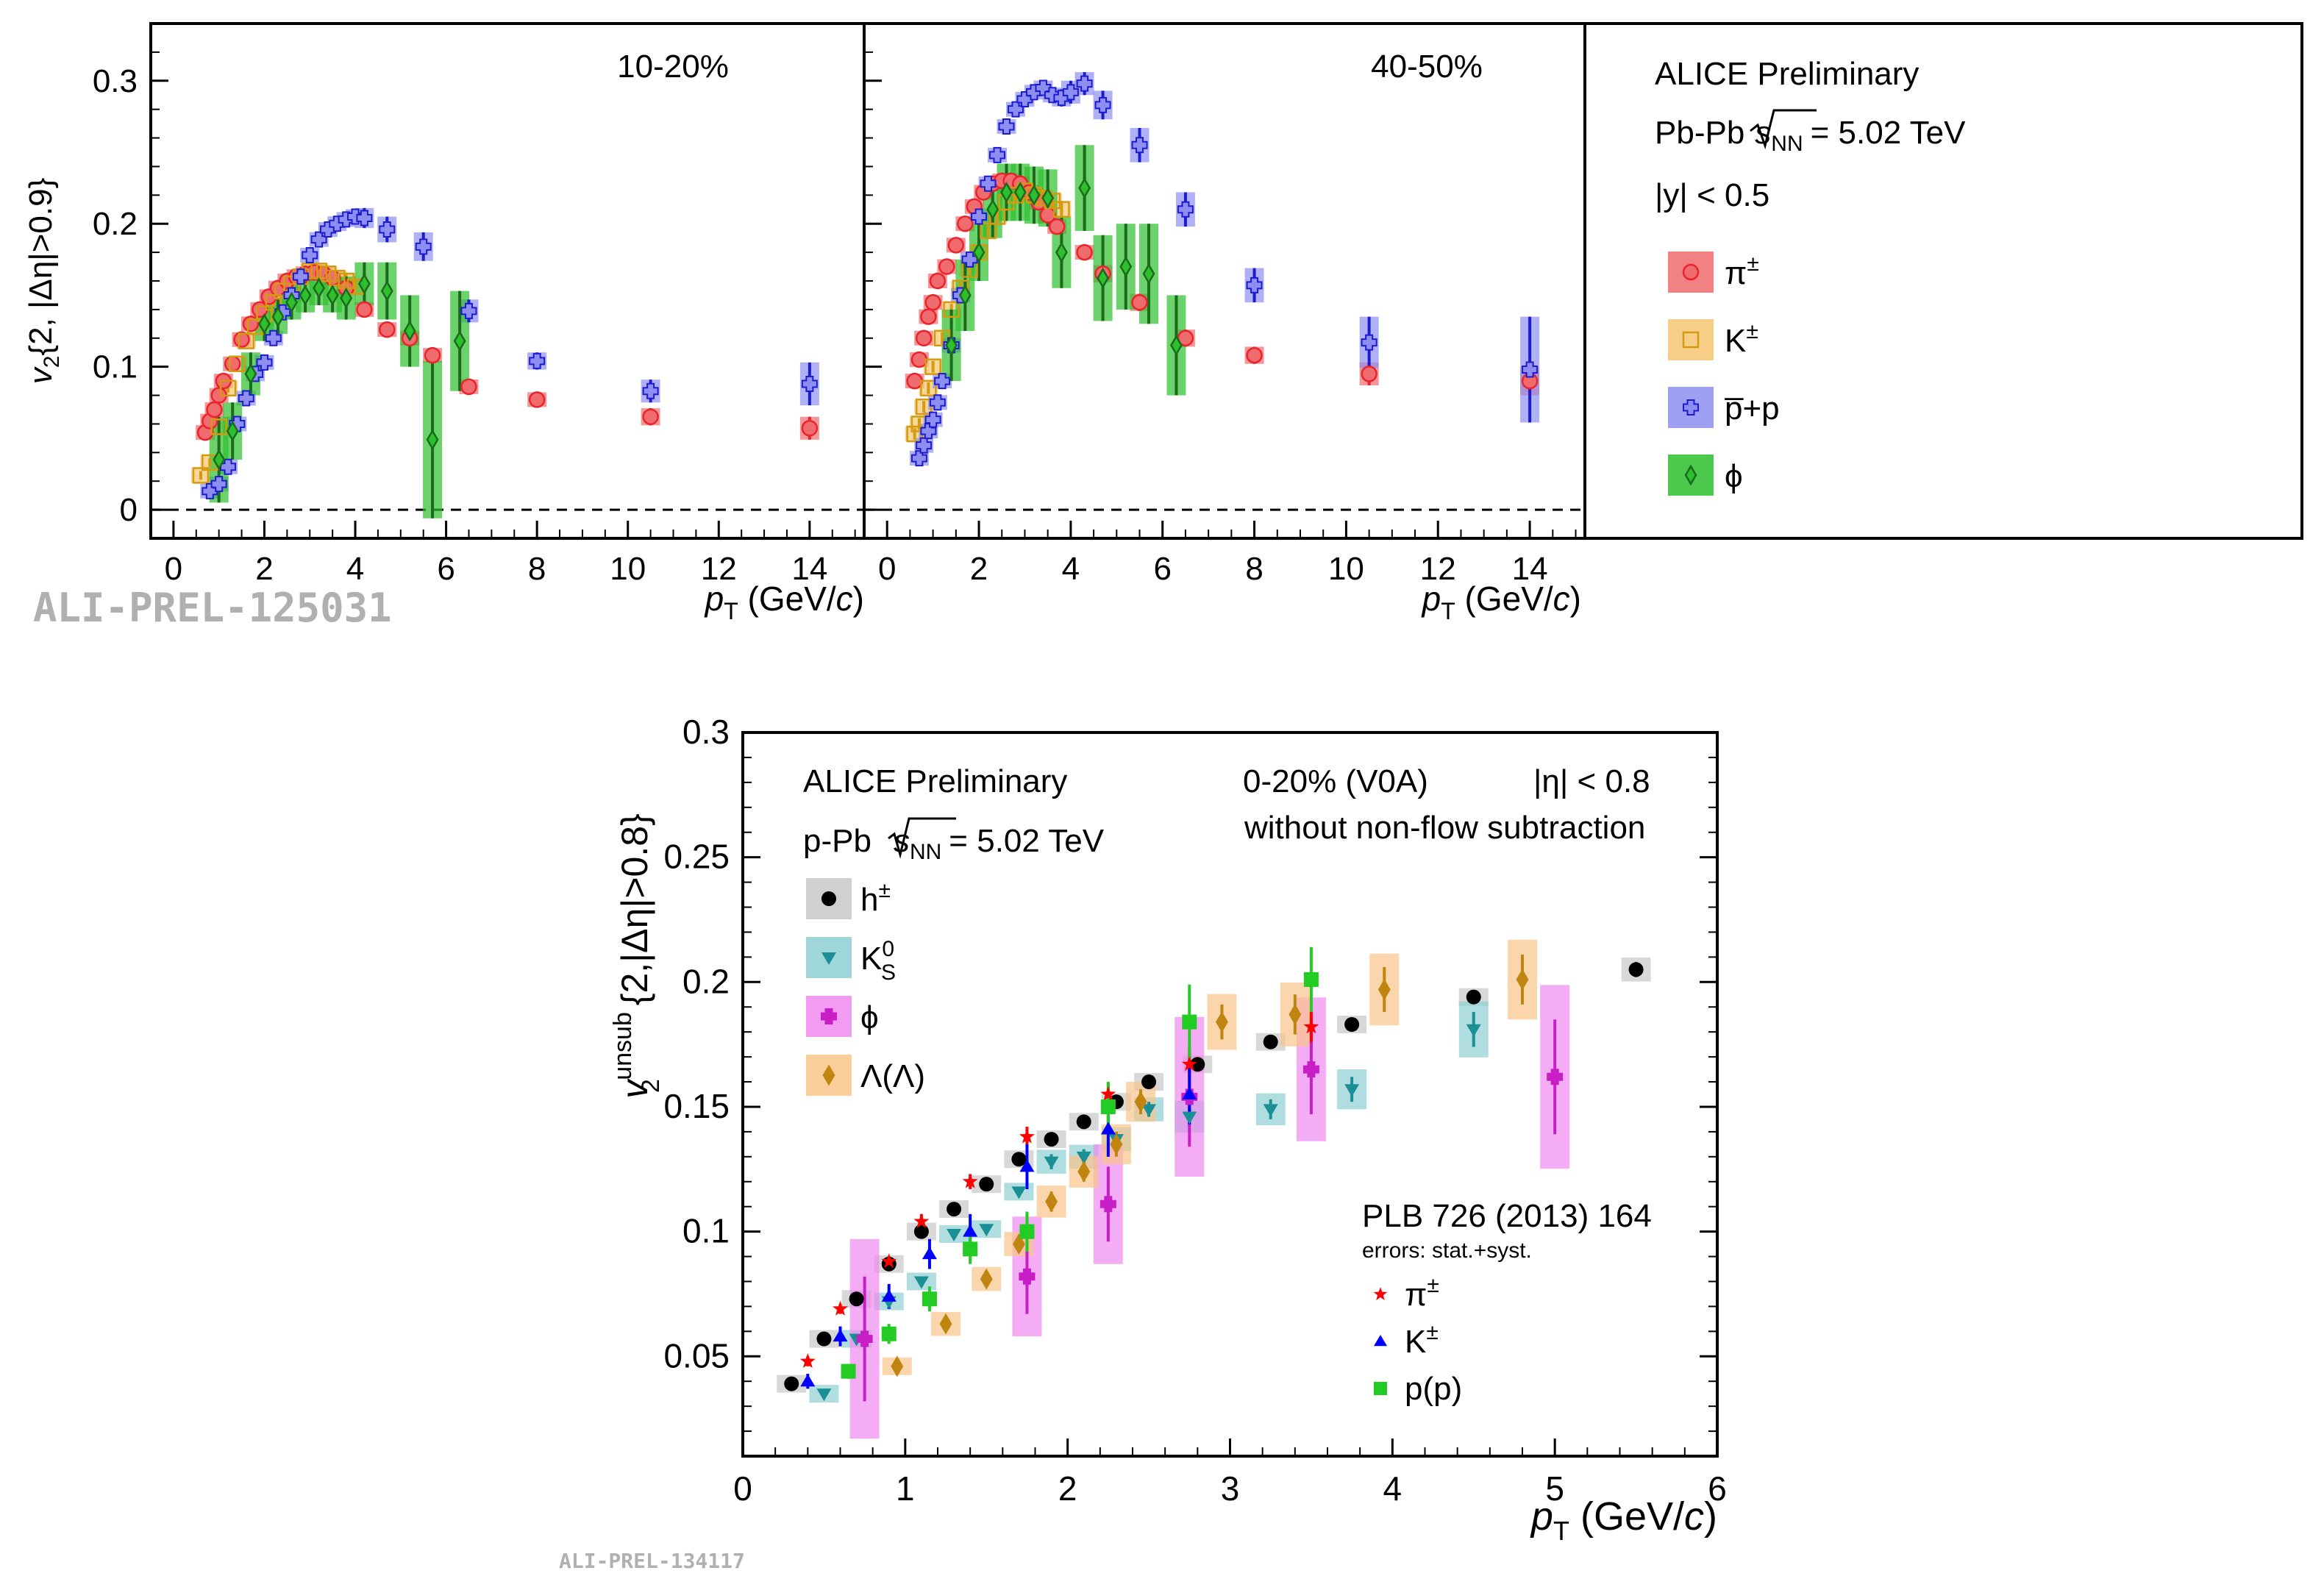  What do you see at coordinates (696, 1106) in the screenshot?
I see `y-tick-label: 0.15` at bounding box center [696, 1106].